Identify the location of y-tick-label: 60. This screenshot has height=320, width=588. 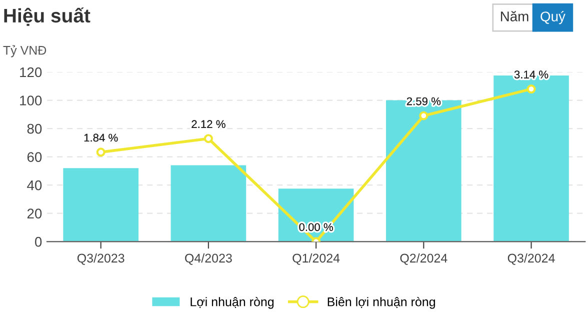
(34, 157).